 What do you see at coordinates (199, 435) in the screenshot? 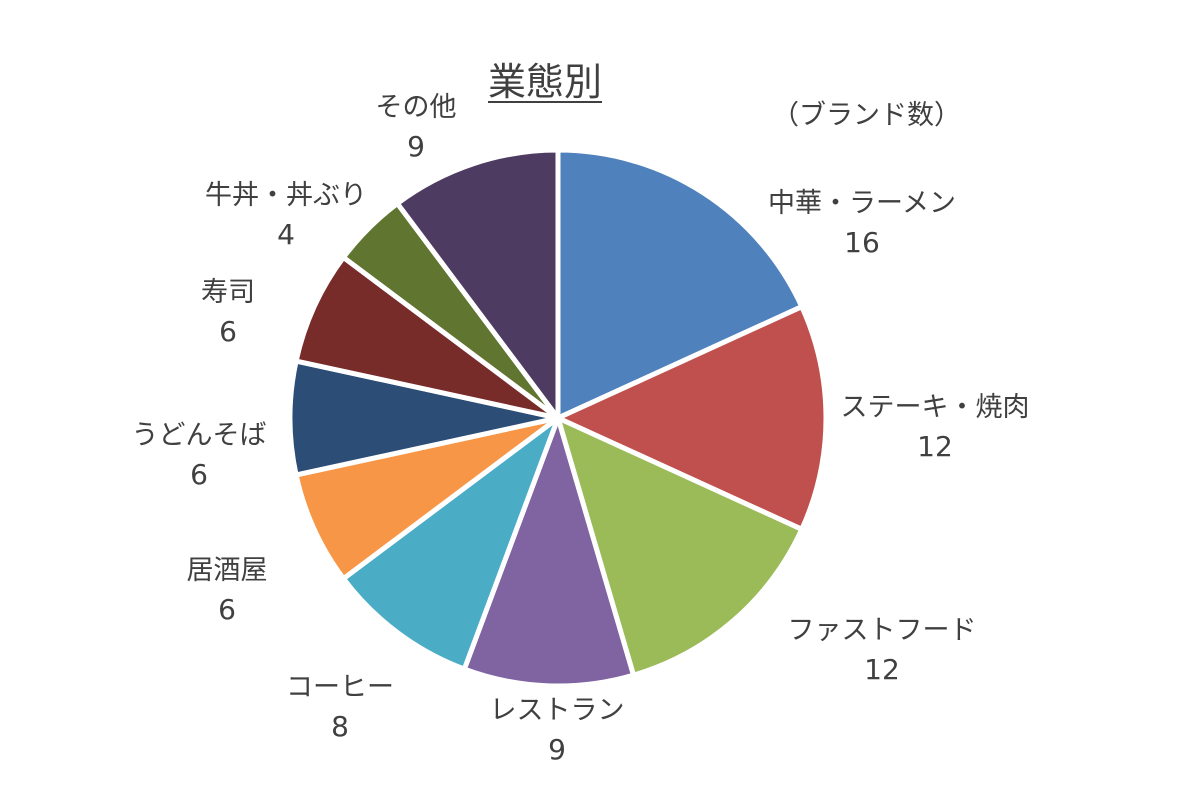
I see `slice-category-label: うどんそば` at bounding box center [199, 435].